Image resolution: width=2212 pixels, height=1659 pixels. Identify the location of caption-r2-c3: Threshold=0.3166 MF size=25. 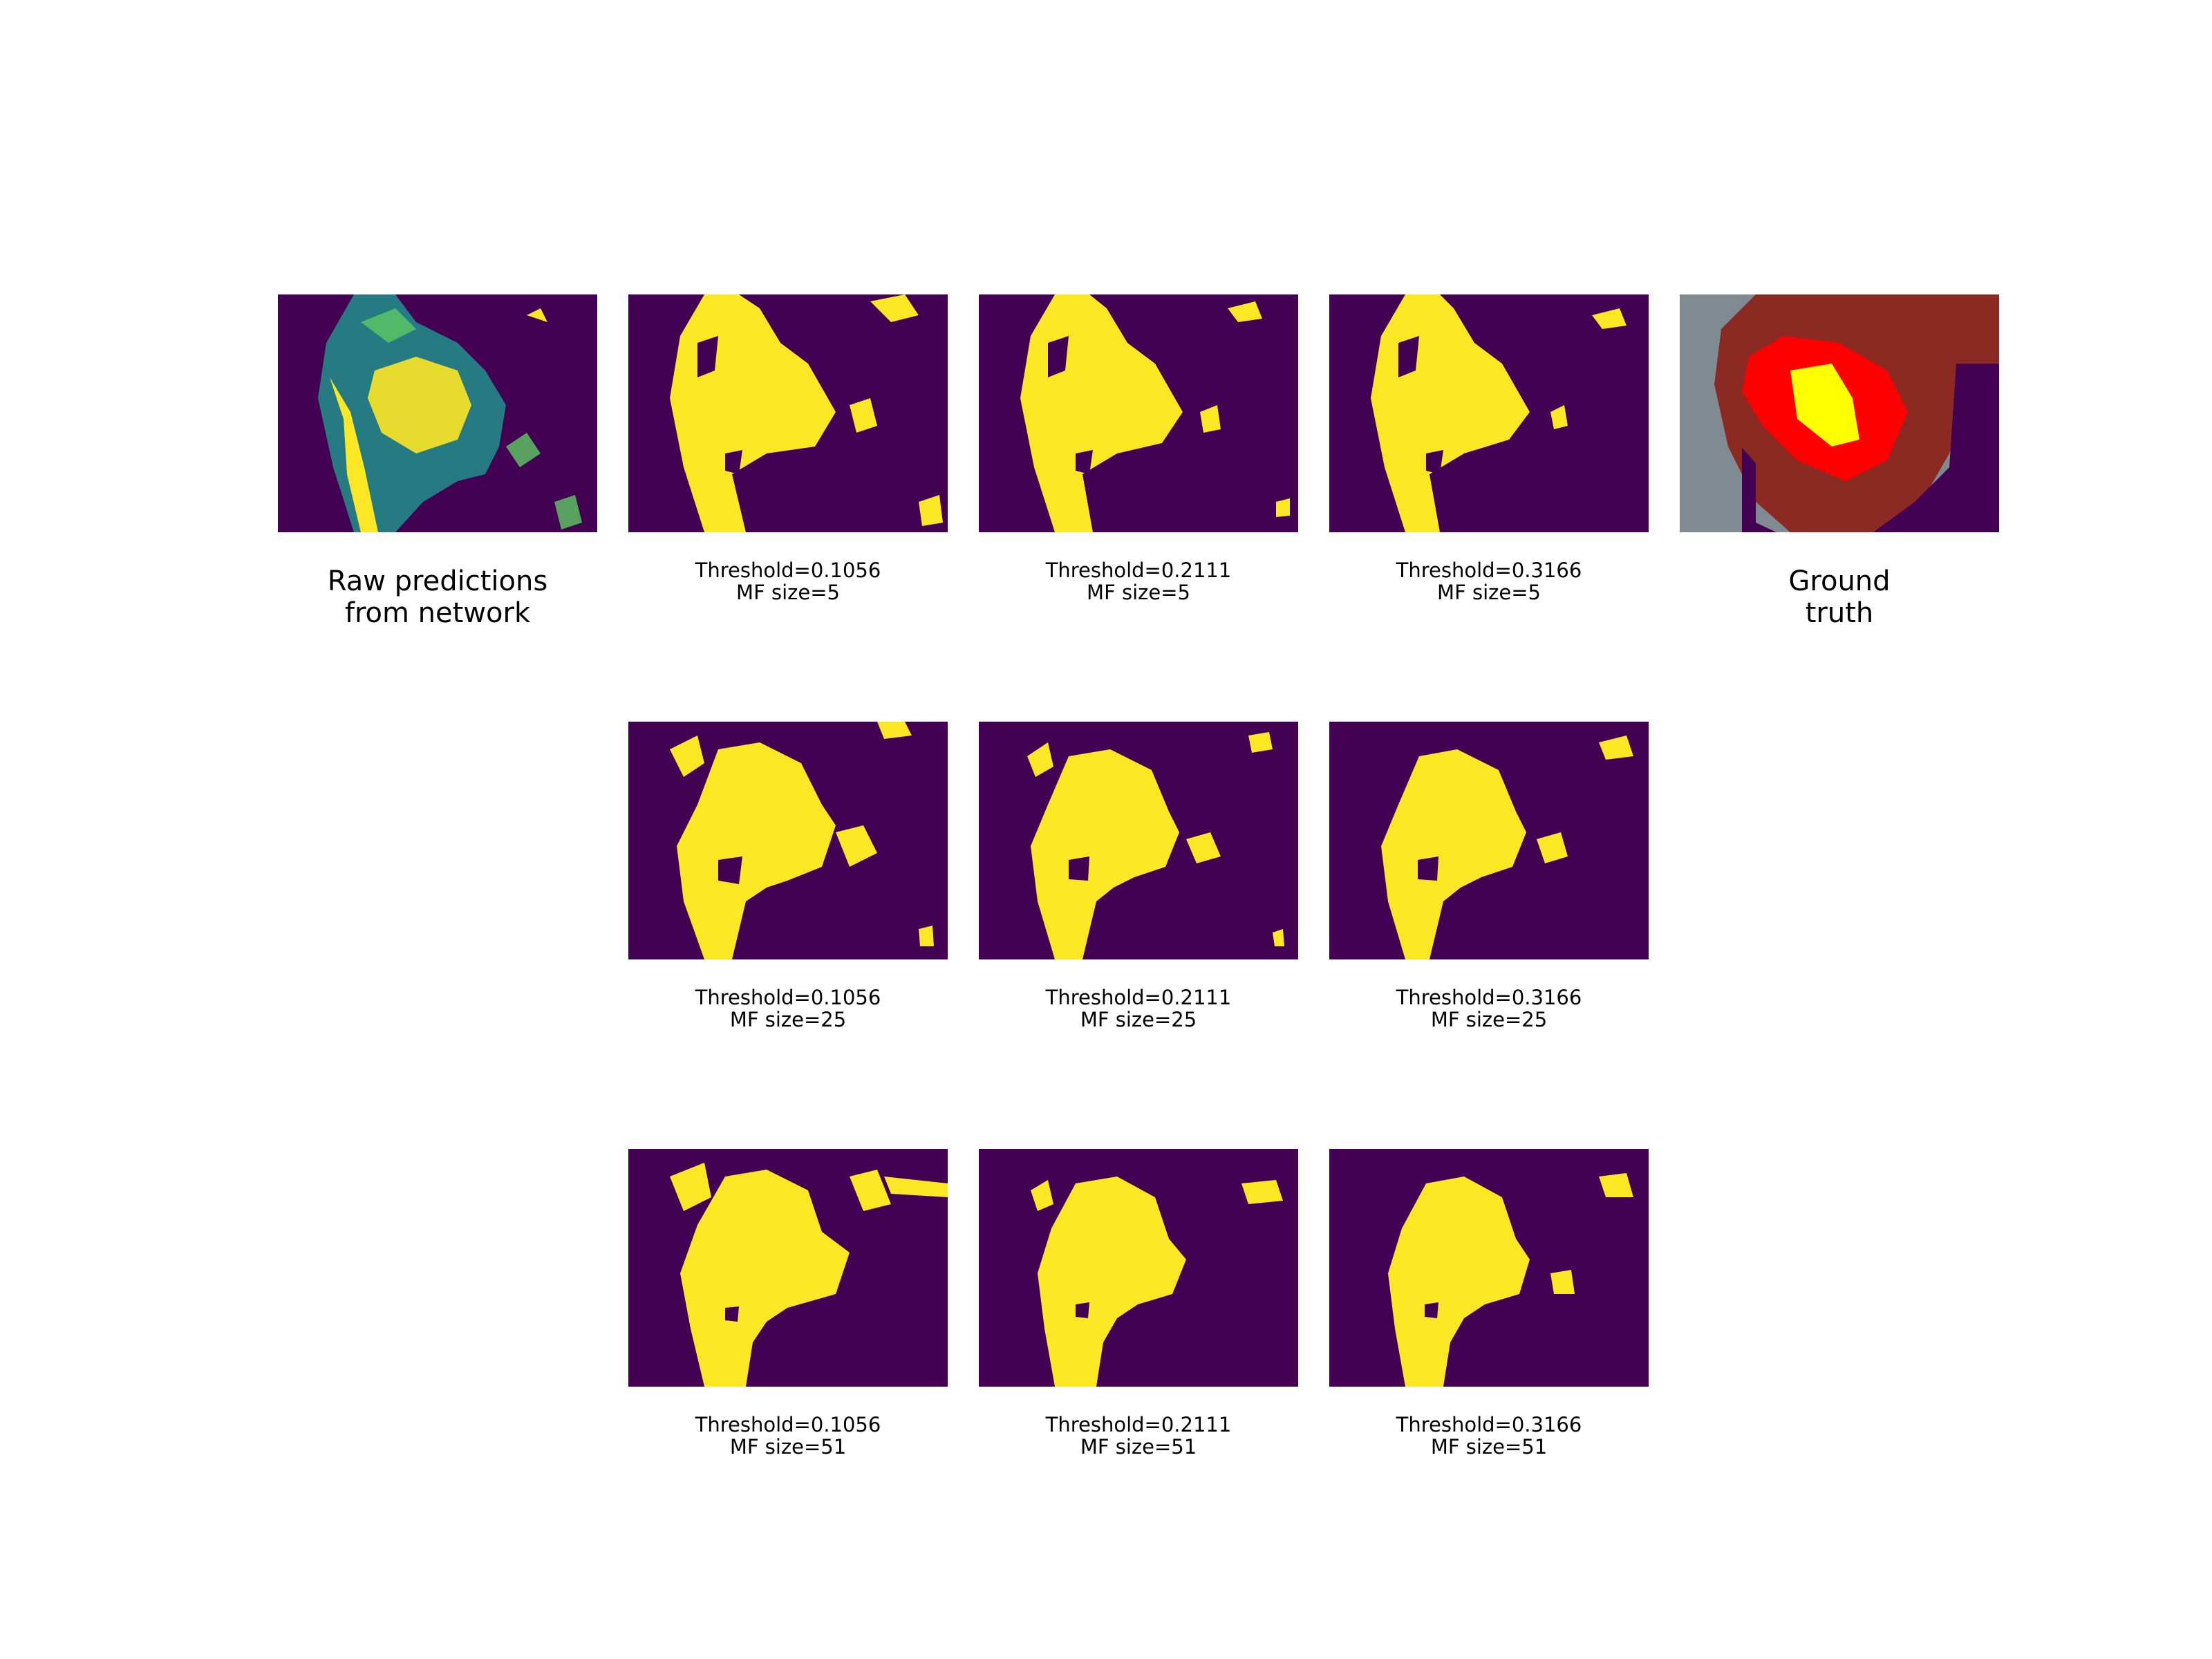
(1489, 1009).